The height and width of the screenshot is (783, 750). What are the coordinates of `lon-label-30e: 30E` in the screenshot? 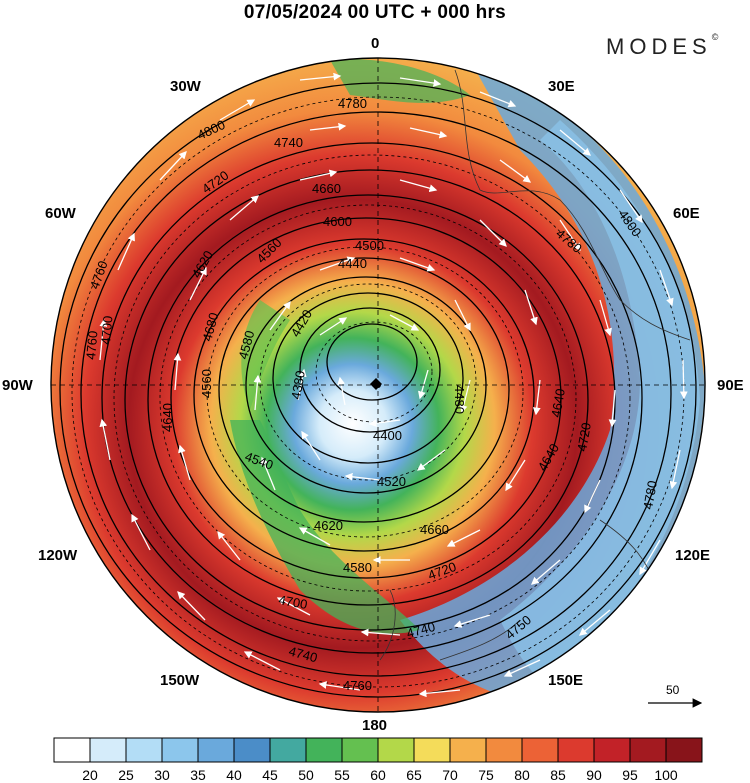 It's located at (561, 86).